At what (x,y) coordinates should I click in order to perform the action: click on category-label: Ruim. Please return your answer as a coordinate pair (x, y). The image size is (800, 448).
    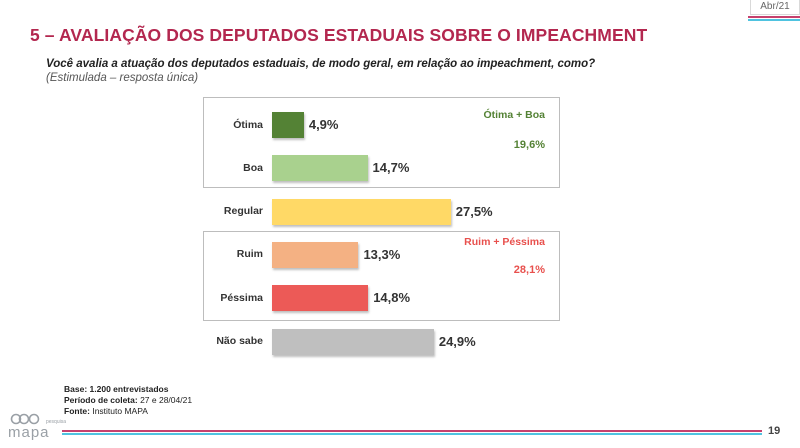
    Looking at the image, I should click on (249, 254).